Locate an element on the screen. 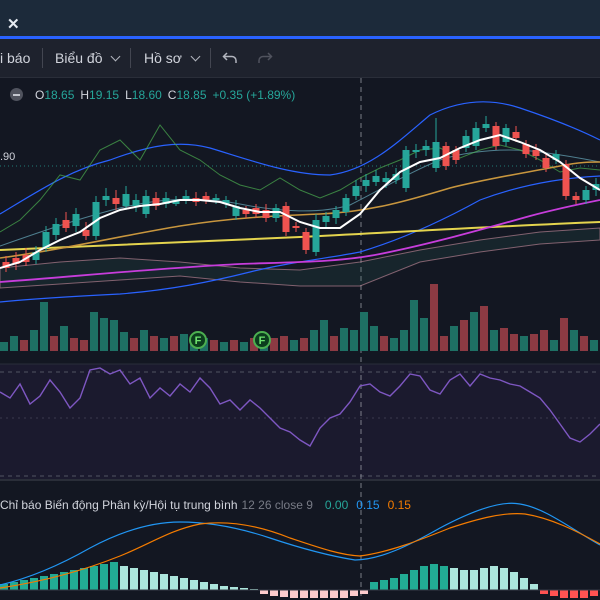 Image resolution: width=600 pixels, height=600 pixels. ohlc-legend: O18.65 H19.15 L18.60 C18.85 +0.35 (+1.89%) is located at coordinates (155, 95).